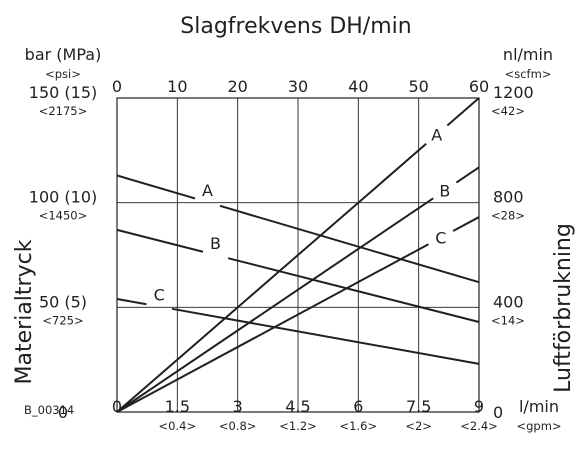  Describe the element at coordinates (238, 426) in the screenshot. I see `bottom-tick-sublabel: <0.8>` at that location.